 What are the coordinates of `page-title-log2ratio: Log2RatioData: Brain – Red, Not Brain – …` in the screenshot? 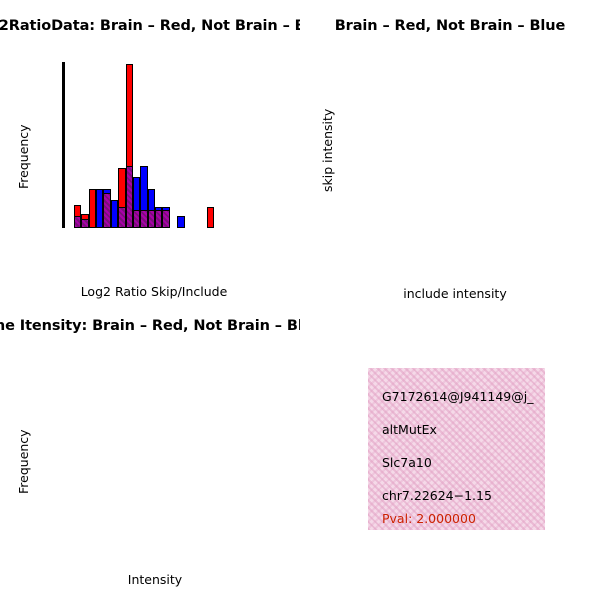 It's located at (150, 26).